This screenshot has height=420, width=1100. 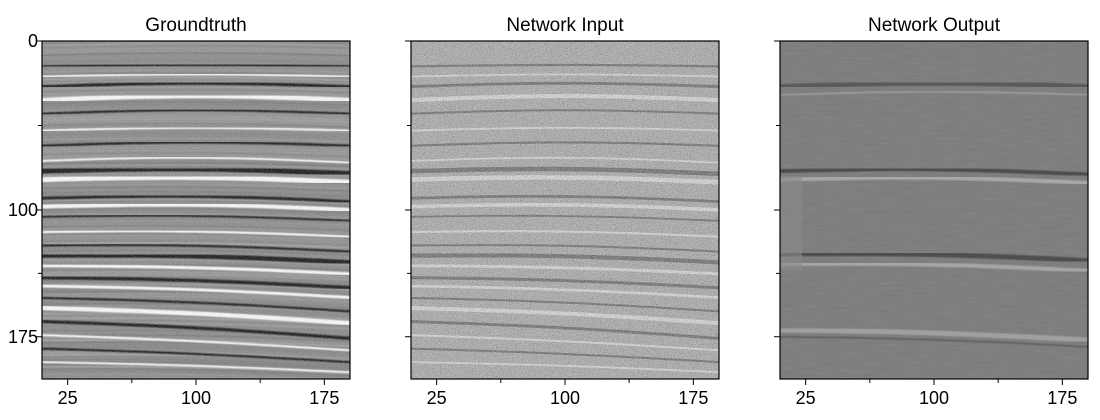 What do you see at coordinates (33, 41) in the screenshot?
I see `y-tick-label: 0` at bounding box center [33, 41].